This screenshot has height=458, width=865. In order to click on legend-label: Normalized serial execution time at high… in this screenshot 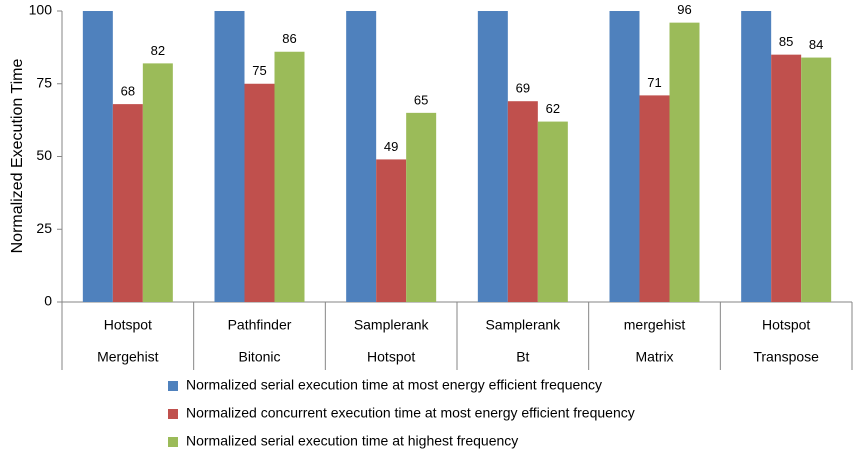, I will do `click(352, 441)`.